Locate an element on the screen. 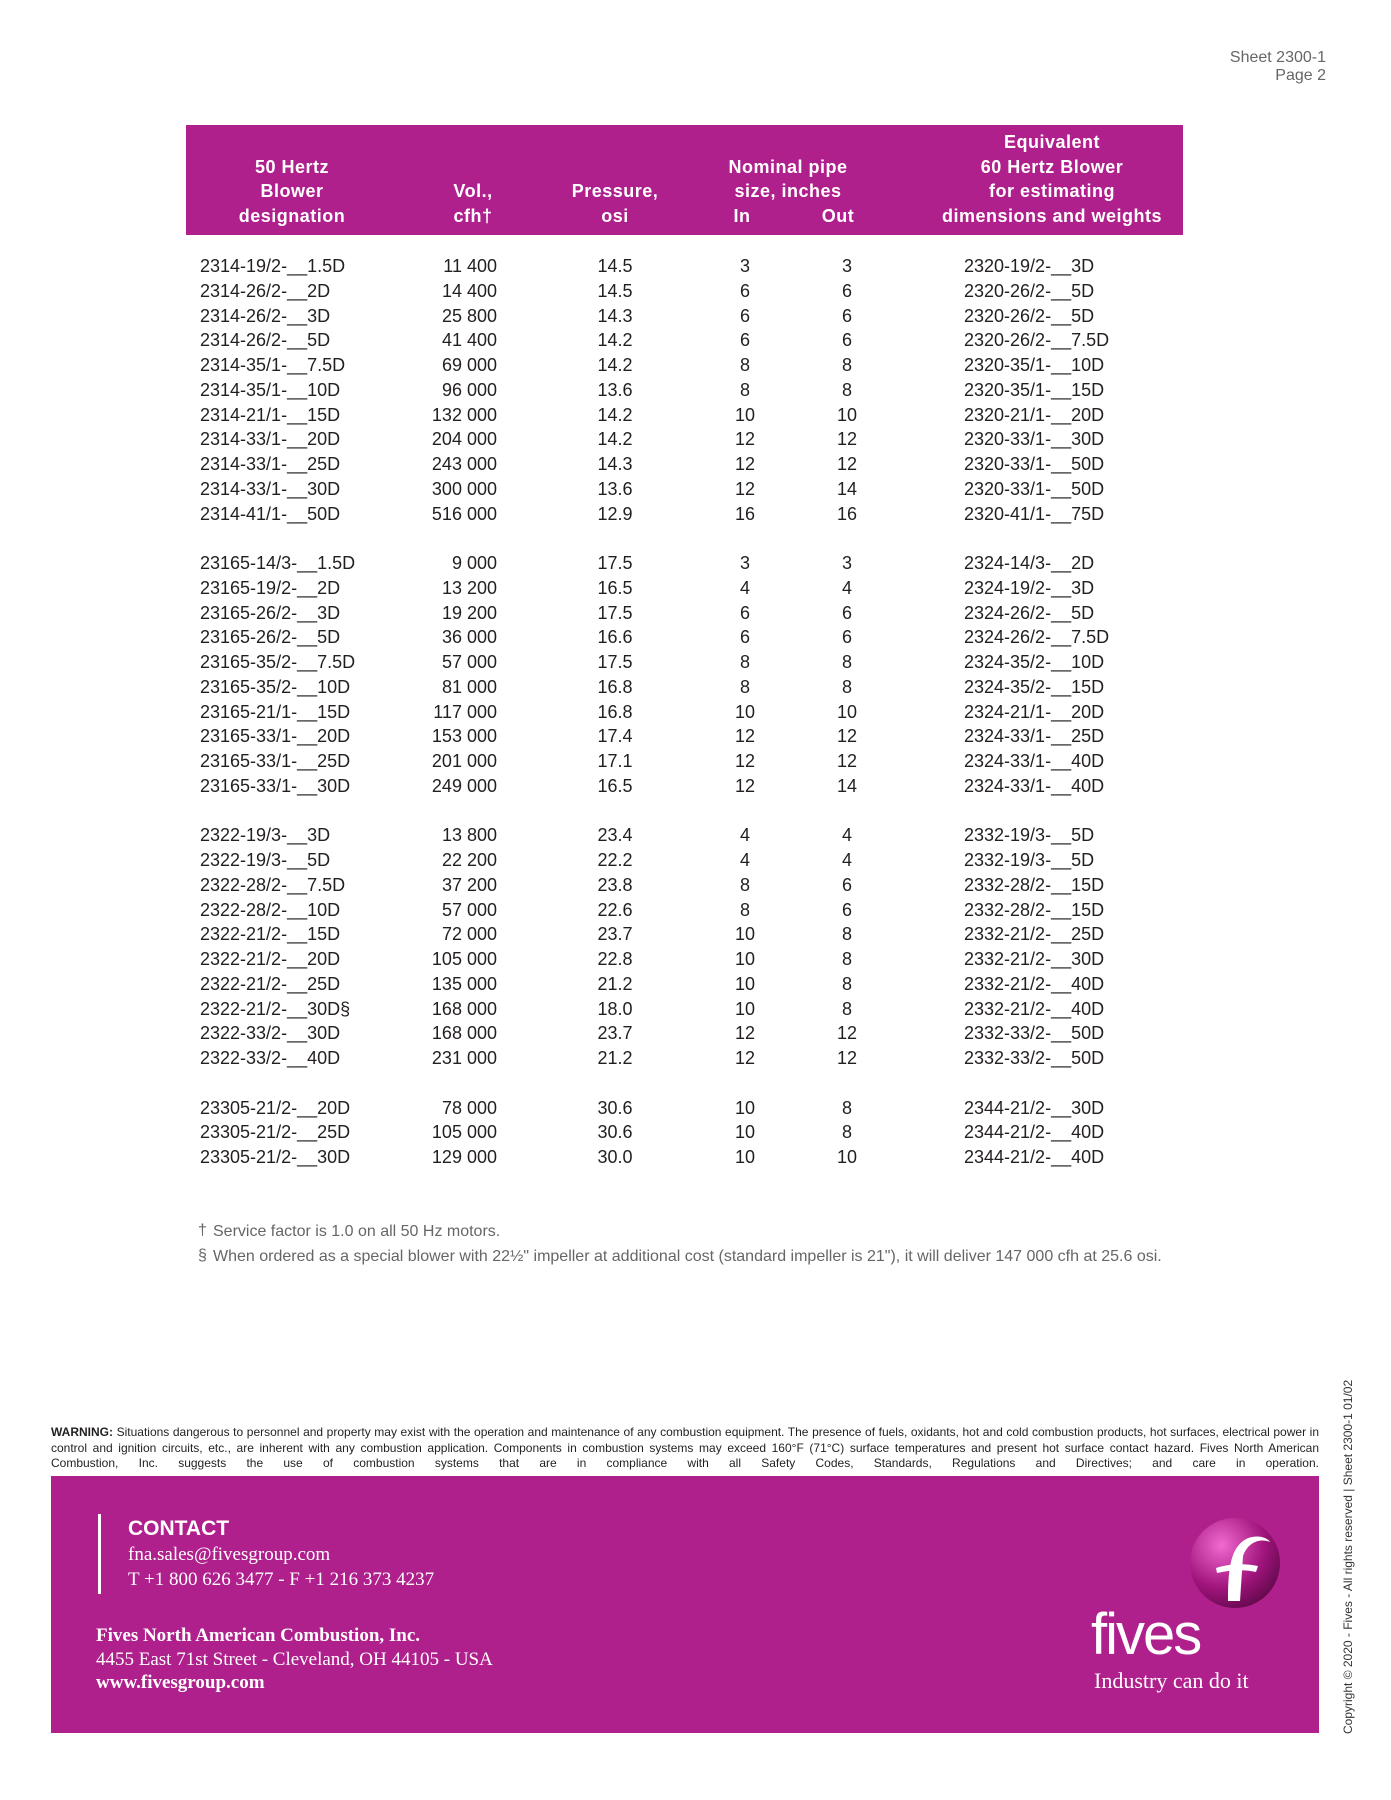  column-header: 60 Hertz Blower is located at coordinates (1052, 167).